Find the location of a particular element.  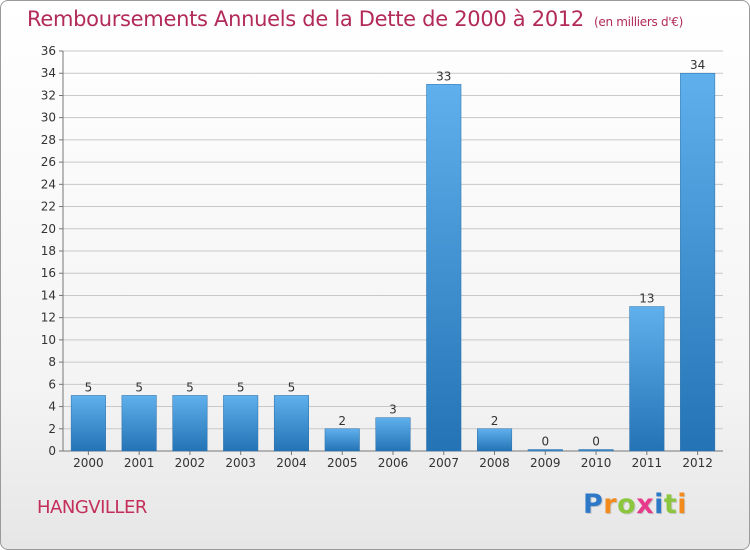

data-label: 33 is located at coordinates (443, 76).